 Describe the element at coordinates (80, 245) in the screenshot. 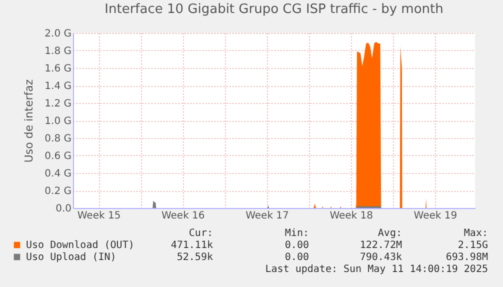

I see `legend-label: Uso Download (OUT)` at that location.